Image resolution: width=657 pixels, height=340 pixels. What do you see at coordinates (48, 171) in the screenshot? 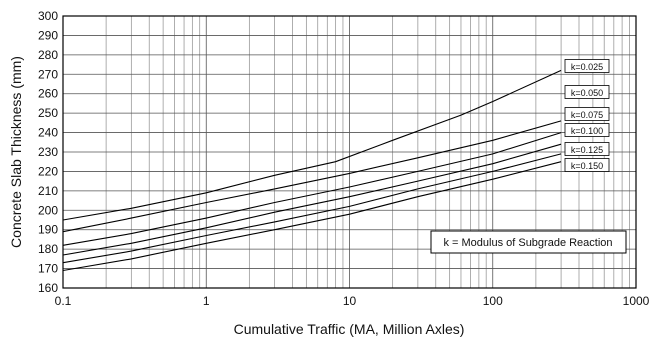
I see `y-tick-label: 220` at bounding box center [48, 171].